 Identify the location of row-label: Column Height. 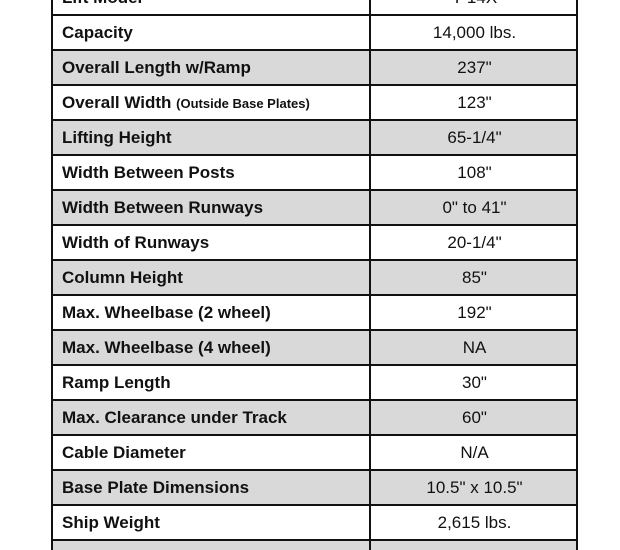
(122, 277).